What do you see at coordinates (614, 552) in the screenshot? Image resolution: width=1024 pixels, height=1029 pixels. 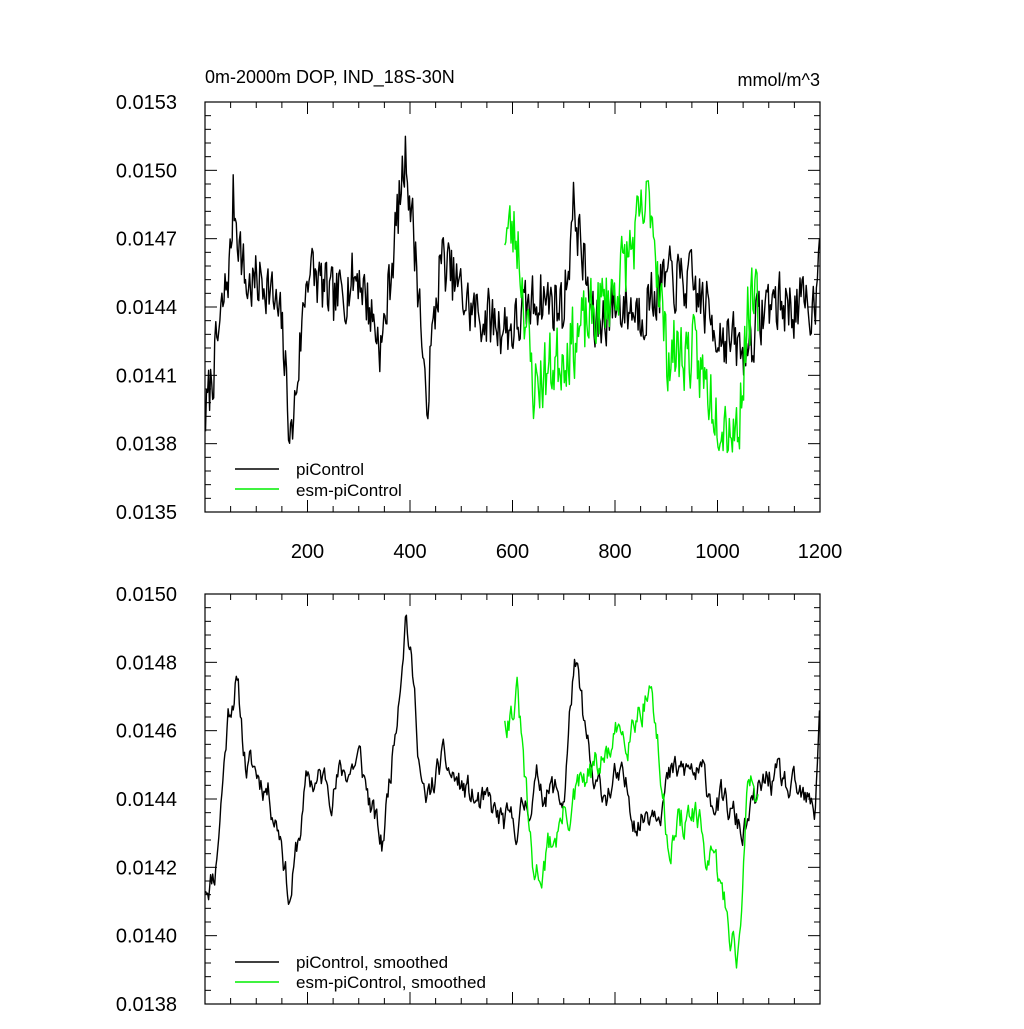 I see `x-tick-label: 800` at bounding box center [614, 552].